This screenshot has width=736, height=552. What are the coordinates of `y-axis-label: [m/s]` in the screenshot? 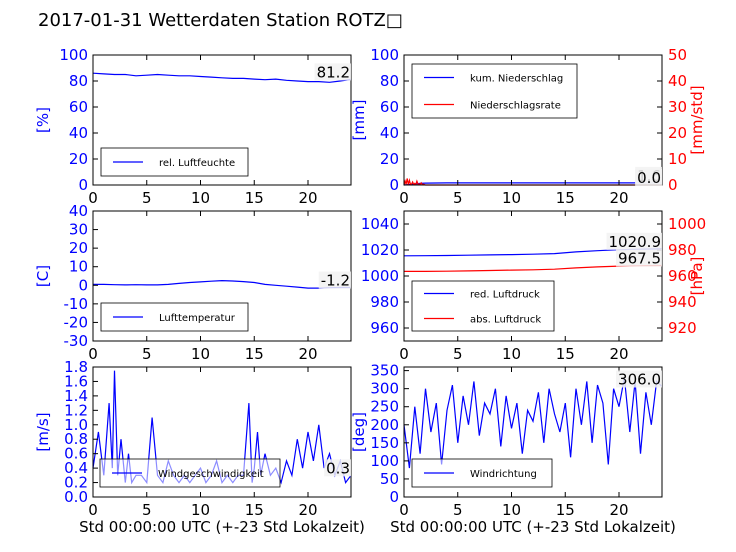 It's located at (43, 431).